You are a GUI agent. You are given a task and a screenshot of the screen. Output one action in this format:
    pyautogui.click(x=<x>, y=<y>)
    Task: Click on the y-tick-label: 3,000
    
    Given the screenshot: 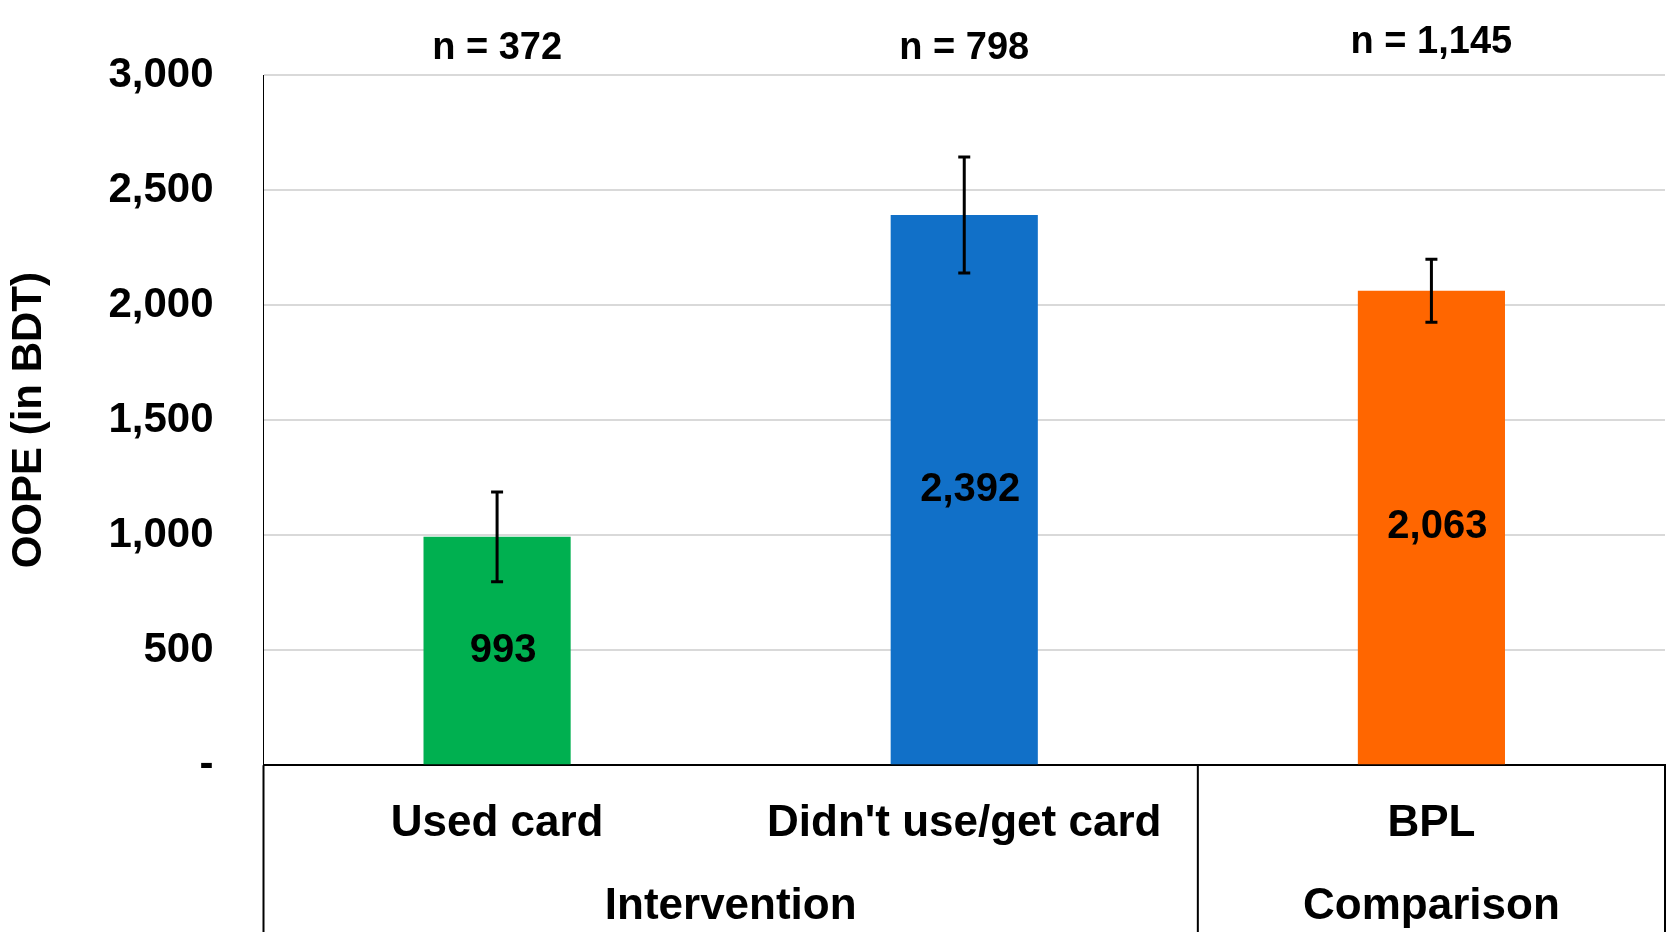 What is the action you would take?
    pyautogui.click(x=161, y=72)
    